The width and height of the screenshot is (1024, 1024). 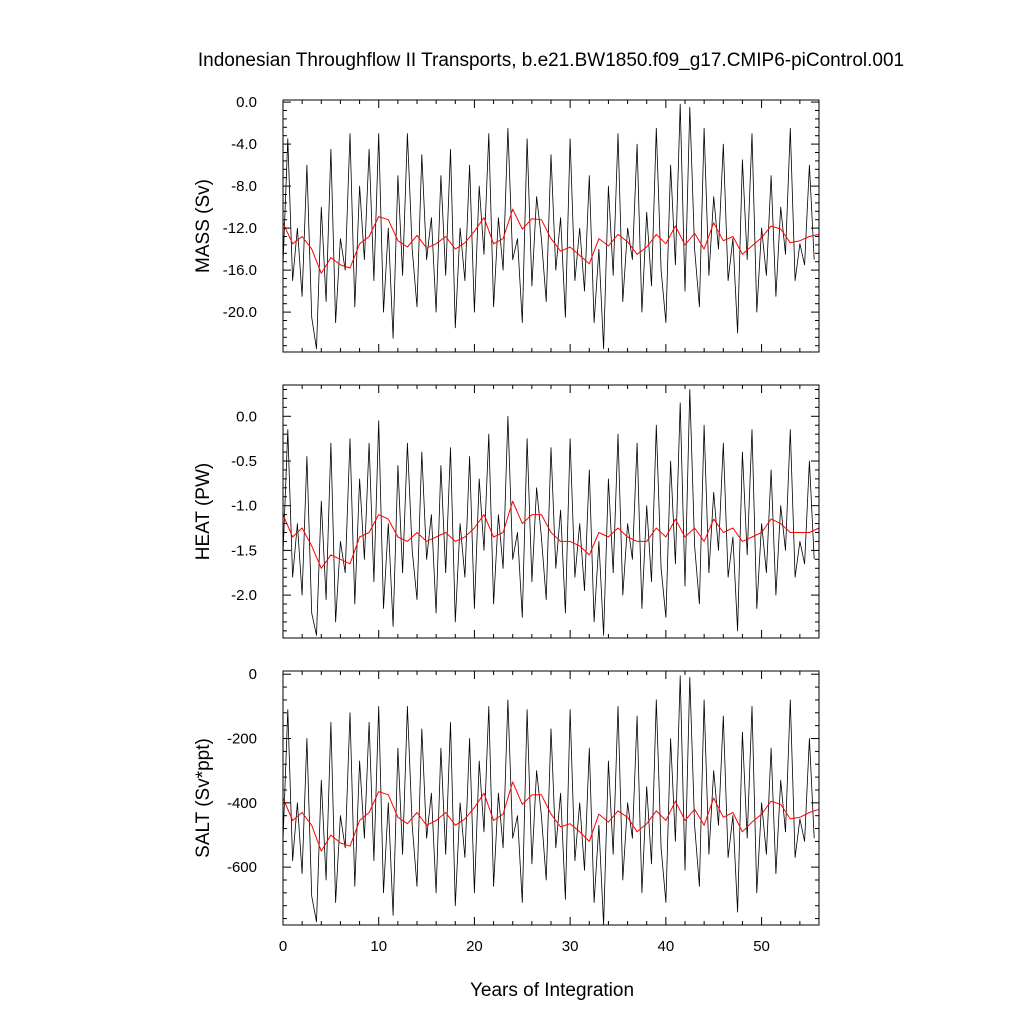 I want to click on mass-ytick-label: -16.0, so click(x=240, y=270).